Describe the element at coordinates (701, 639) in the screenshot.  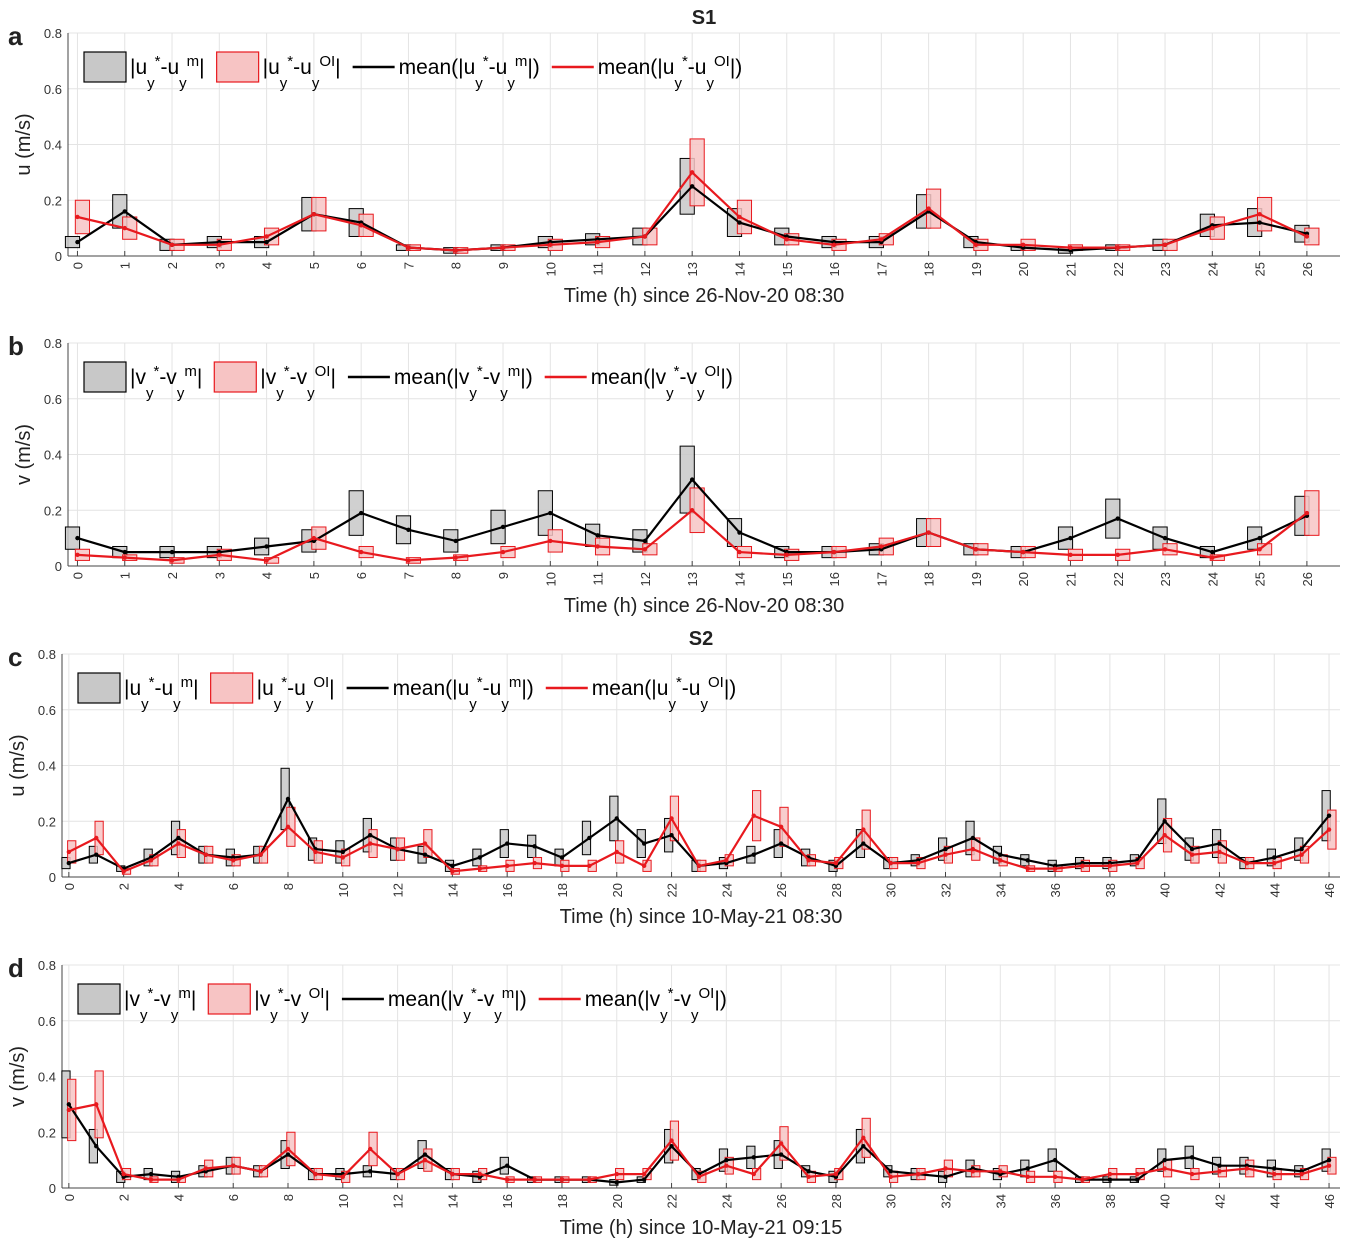
I see `panel-title: S2` at that location.